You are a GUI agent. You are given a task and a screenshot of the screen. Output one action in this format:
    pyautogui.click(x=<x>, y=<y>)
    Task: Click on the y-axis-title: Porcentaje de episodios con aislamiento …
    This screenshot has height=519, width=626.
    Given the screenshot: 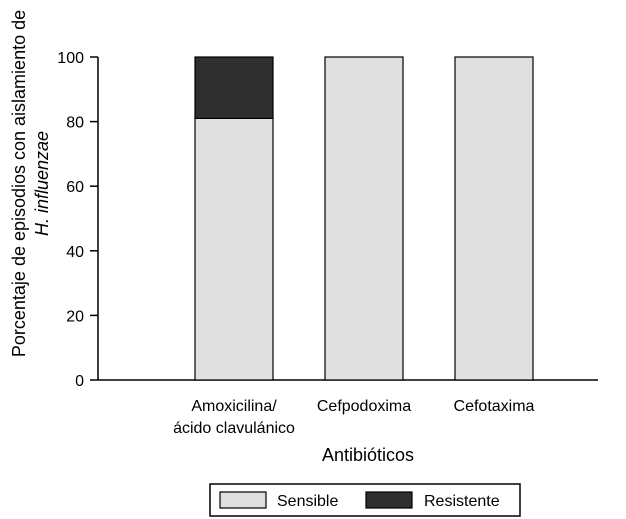 What is the action you would take?
    pyautogui.click(x=30, y=183)
    